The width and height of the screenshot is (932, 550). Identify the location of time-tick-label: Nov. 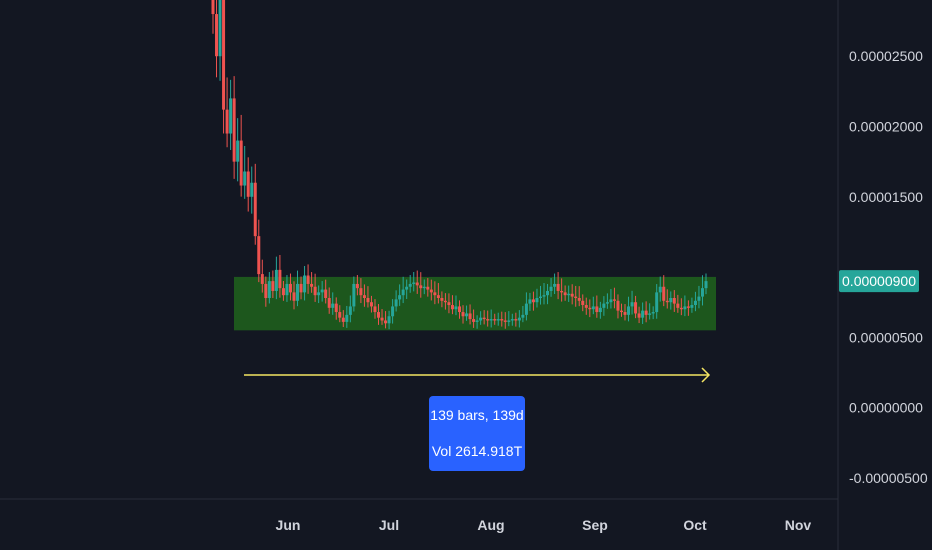
(798, 525).